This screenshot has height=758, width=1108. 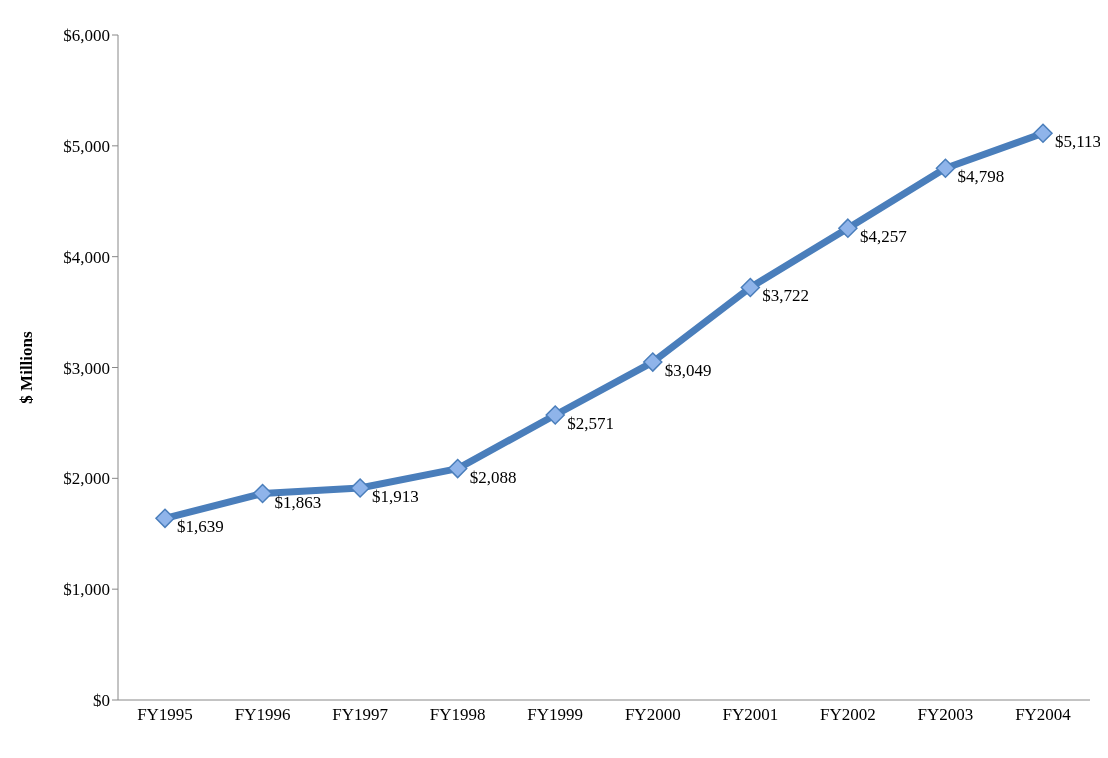 I want to click on y-tick-label: $4,000, so click(x=86, y=257).